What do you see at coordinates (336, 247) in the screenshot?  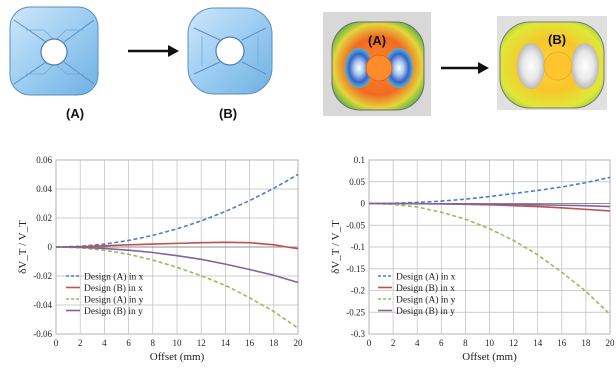 I see `chart-1-ylabel: δV_T / V_T` at bounding box center [336, 247].